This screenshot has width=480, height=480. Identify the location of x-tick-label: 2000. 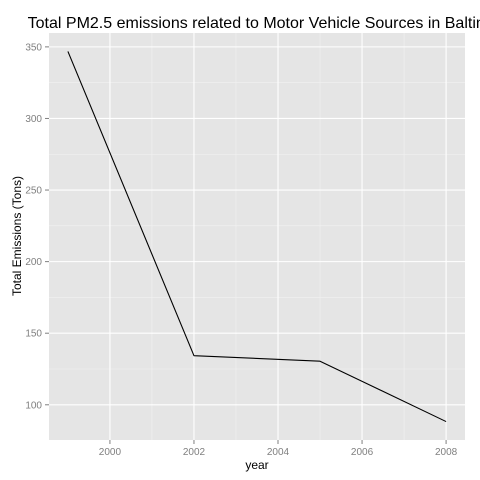
(110, 452).